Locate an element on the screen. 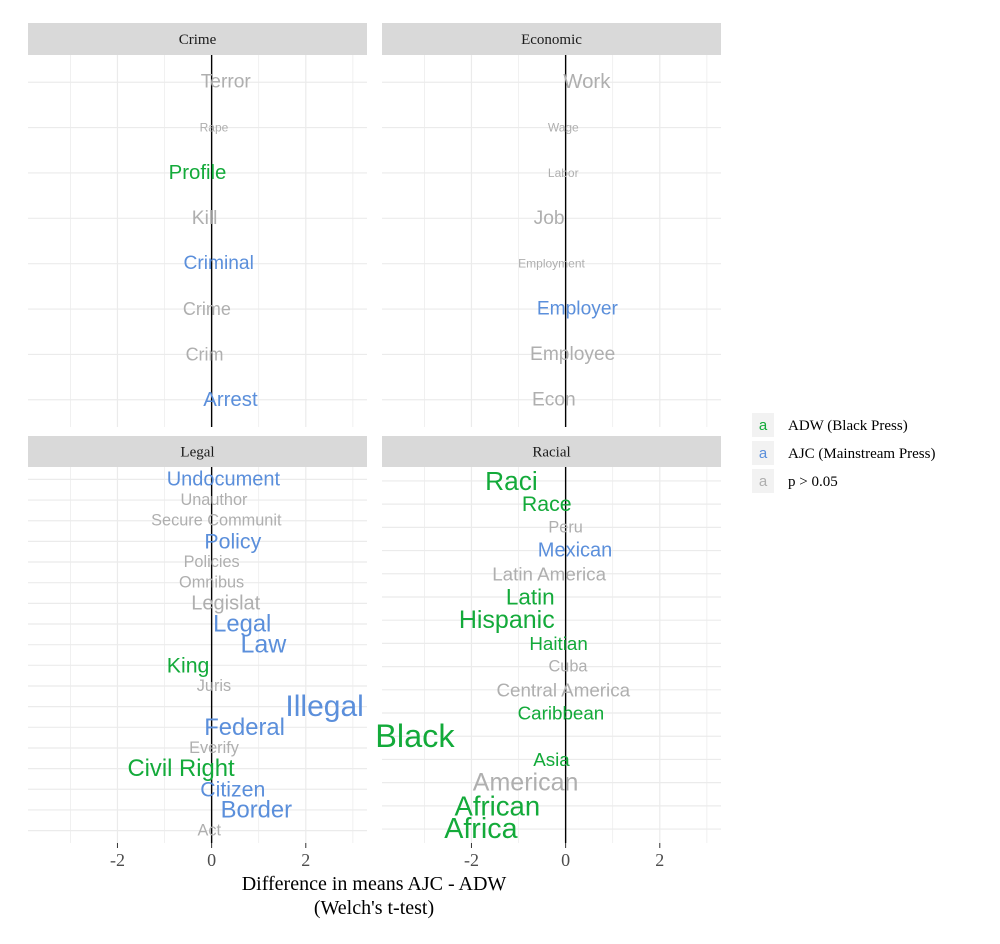 The height and width of the screenshot is (944, 1000). word-civil-right: Civil Right is located at coordinates (180, 768).